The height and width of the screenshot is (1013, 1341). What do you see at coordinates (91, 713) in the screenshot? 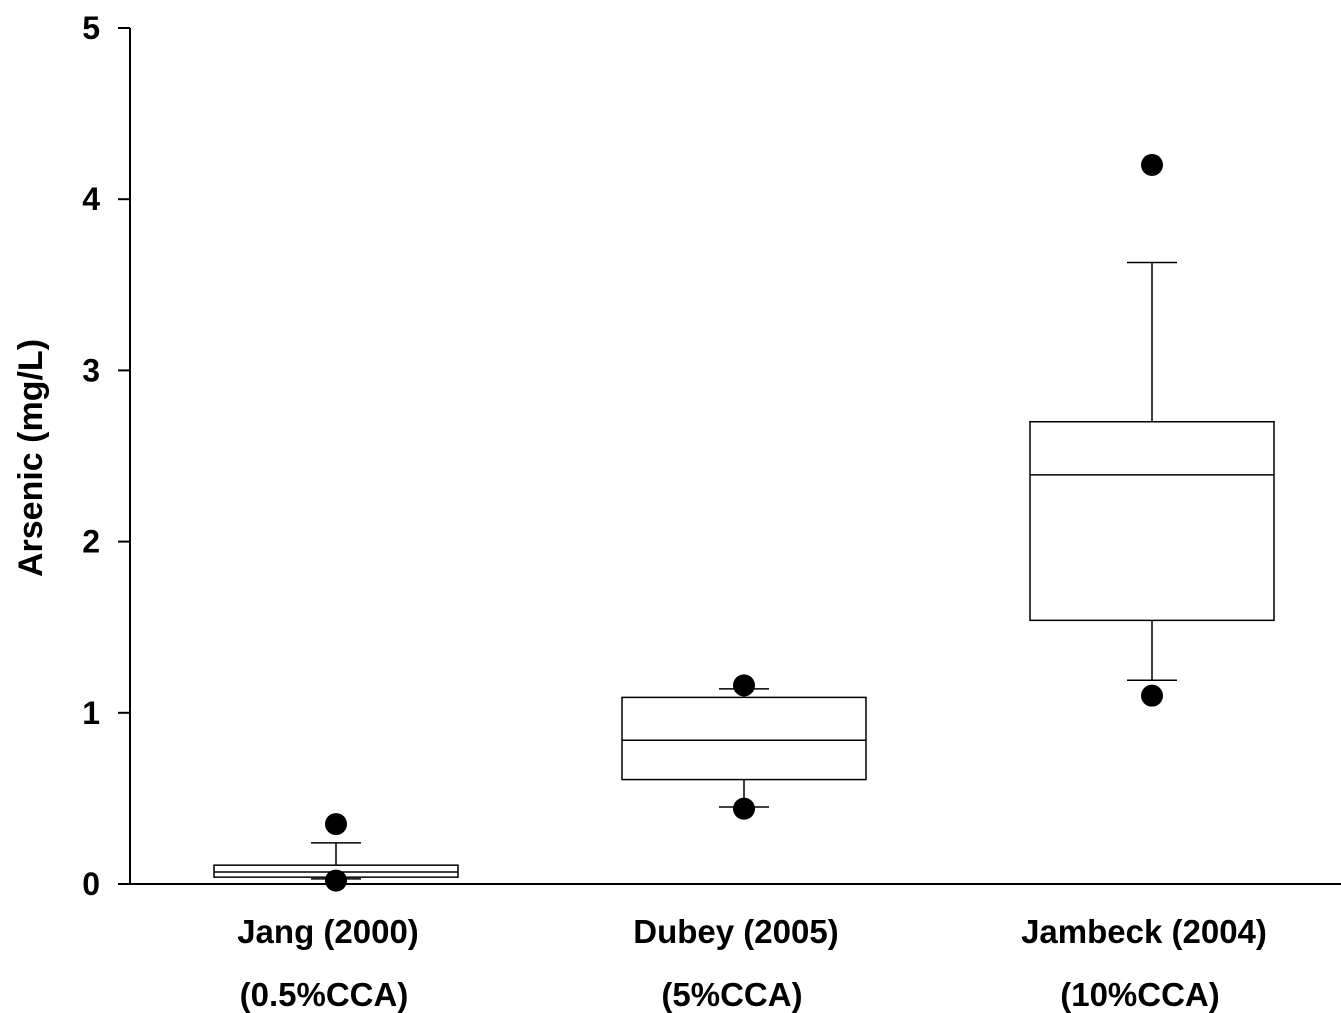
I see `y-tick-label: 1` at bounding box center [91, 713].